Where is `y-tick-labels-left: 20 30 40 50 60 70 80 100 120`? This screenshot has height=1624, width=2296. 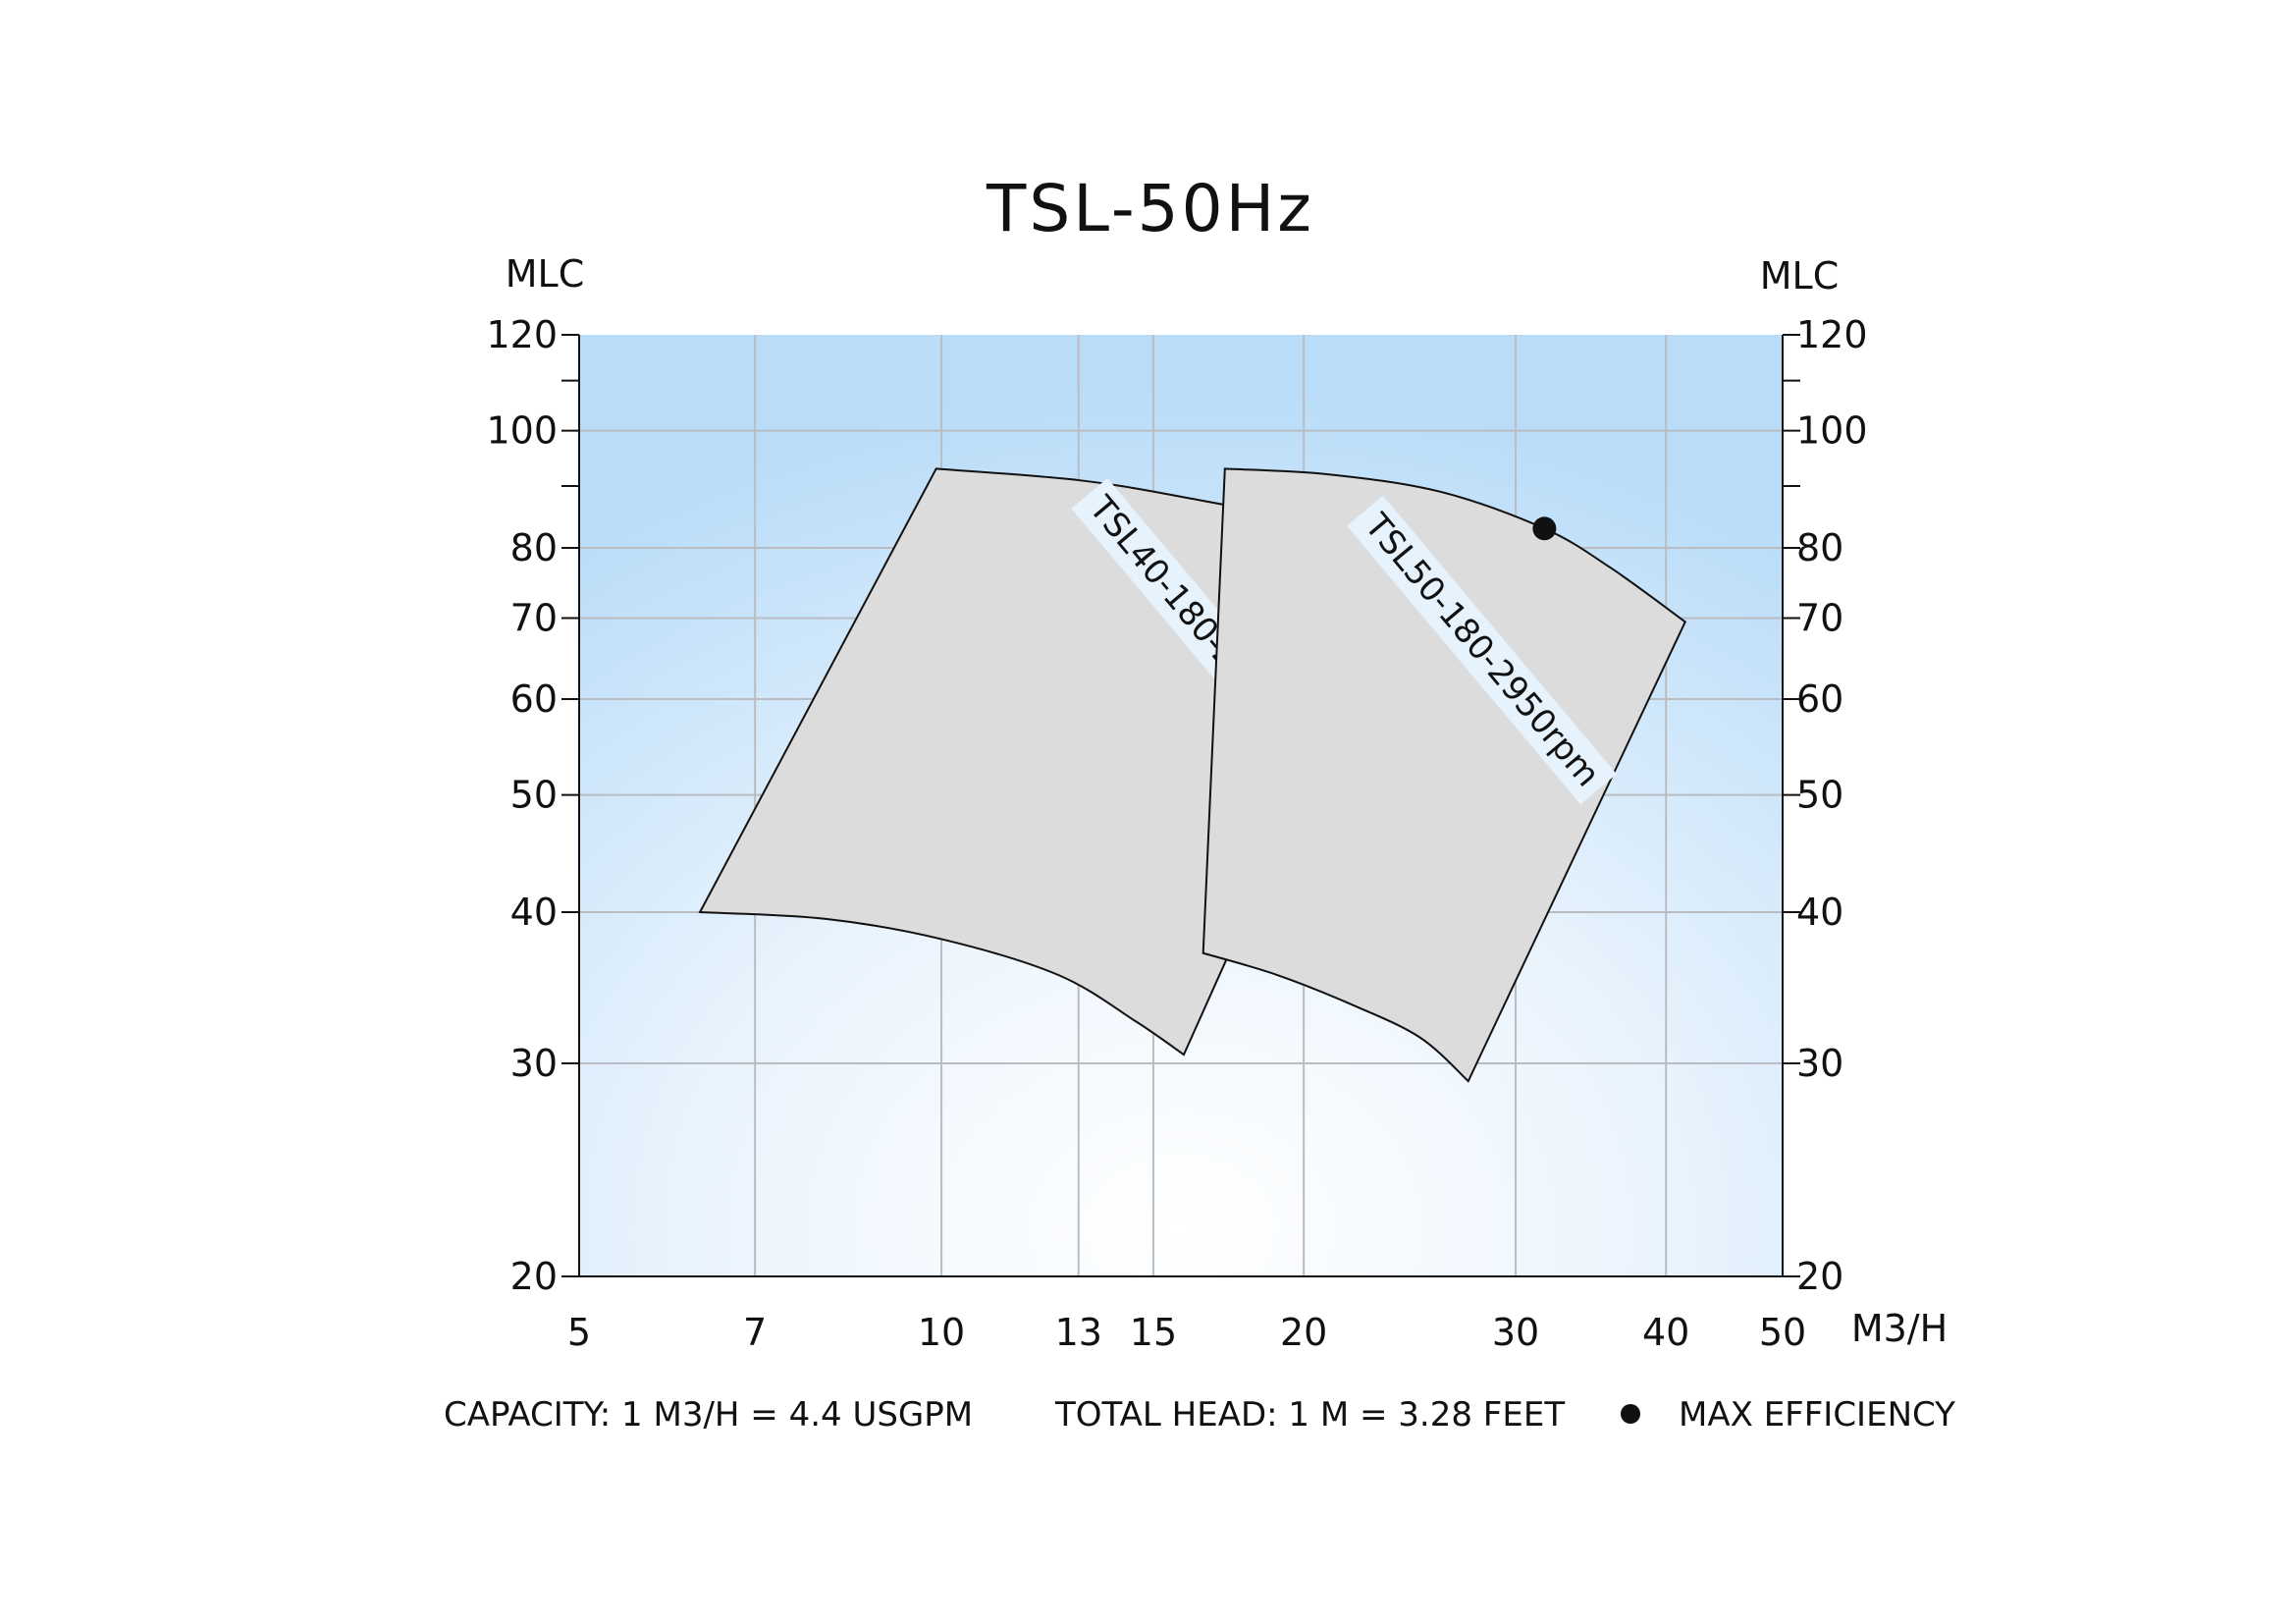
y-tick-labels-left: 20 30 40 50 60 70 80 100 120 is located at coordinates (522, 805).